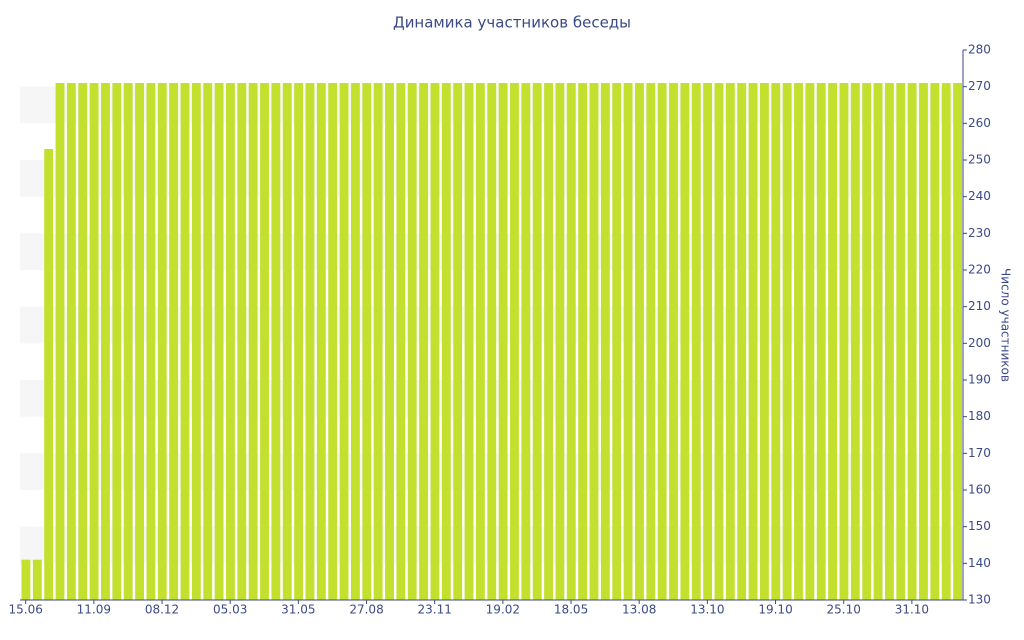 Image resolution: width=1024 pixels, height=640 pixels. Describe the element at coordinates (366, 610) in the screenshot. I see `x-tick-label: 27.08` at that location.